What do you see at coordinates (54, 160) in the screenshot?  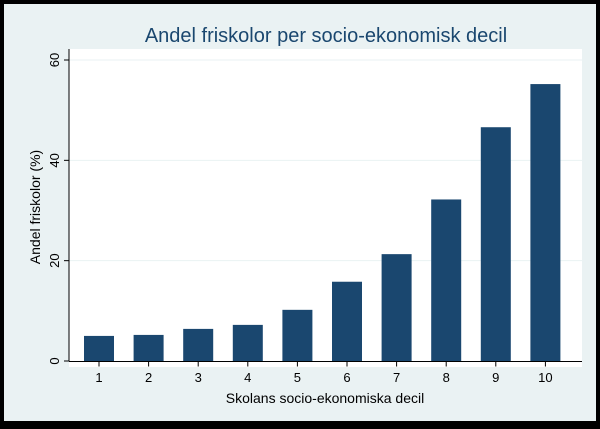 I see `y-tick-label: 40` at bounding box center [54, 160].